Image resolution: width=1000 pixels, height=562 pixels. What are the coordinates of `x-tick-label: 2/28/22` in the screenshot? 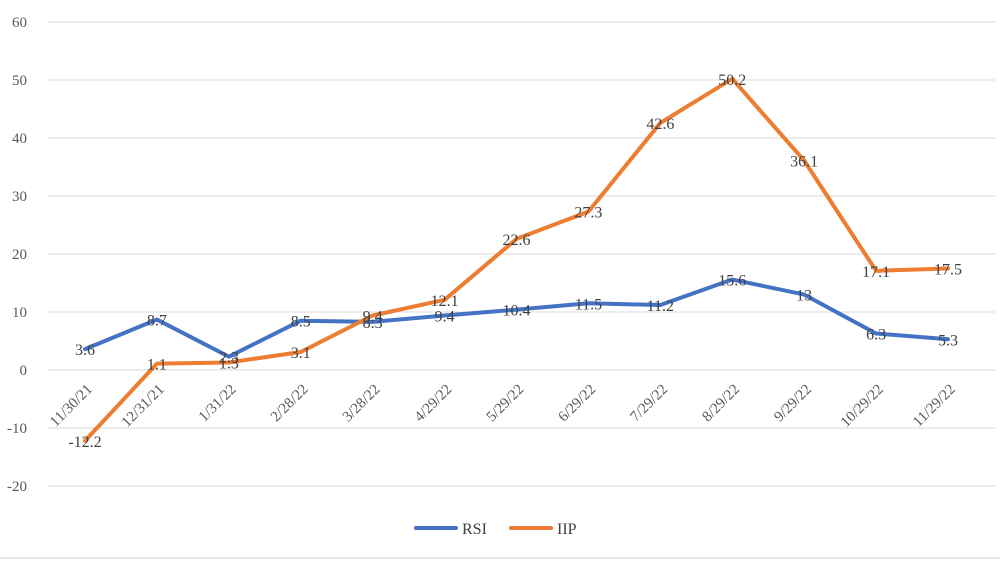 It's located at (290, 404).